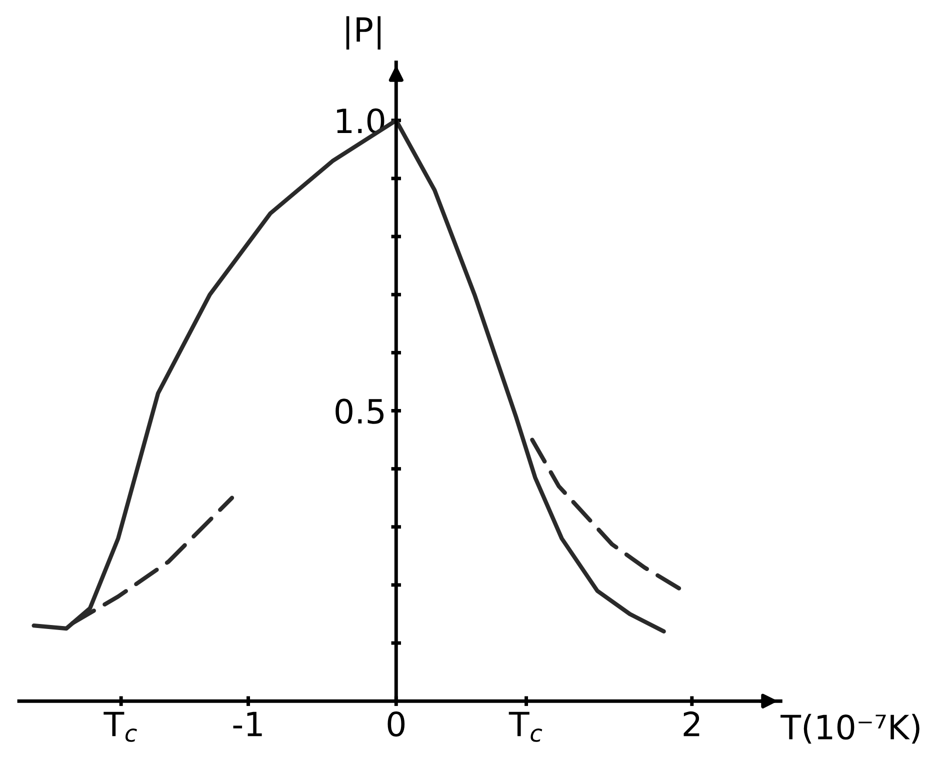  What do you see at coordinates (360, 411) in the screenshot?
I see `y-tick-label: 0.5` at bounding box center [360, 411].